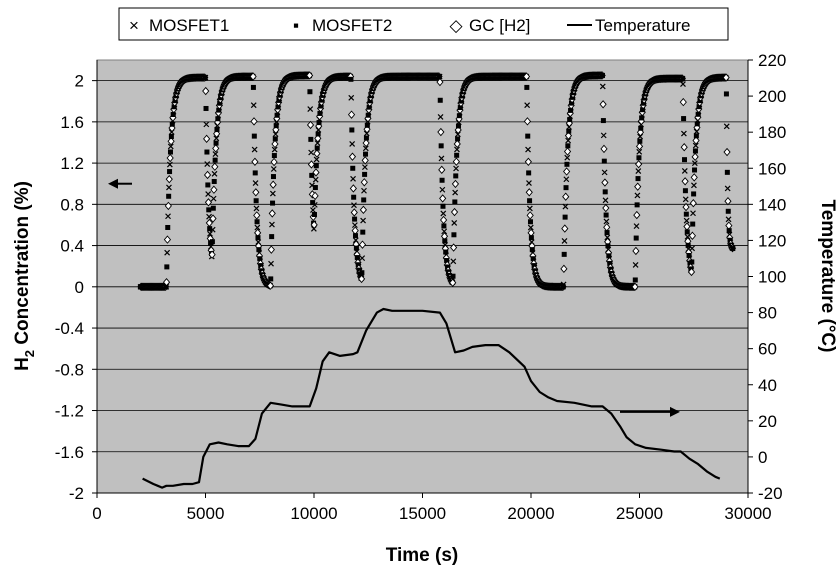  What do you see at coordinates (296, 25) in the screenshot?
I see `legend-symbol-mosfet2: ▪` at bounding box center [296, 25].